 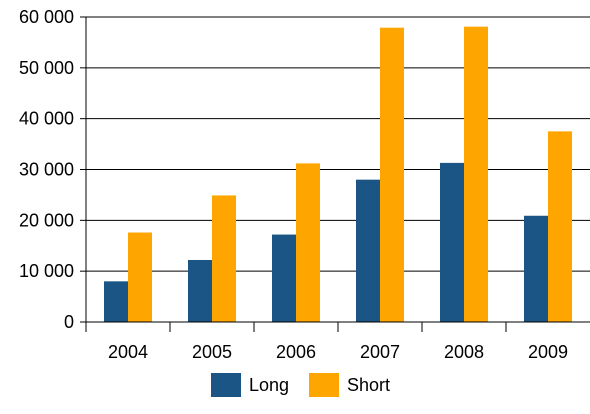 I want to click on x-tick-label: 2004, so click(x=128, y=352).